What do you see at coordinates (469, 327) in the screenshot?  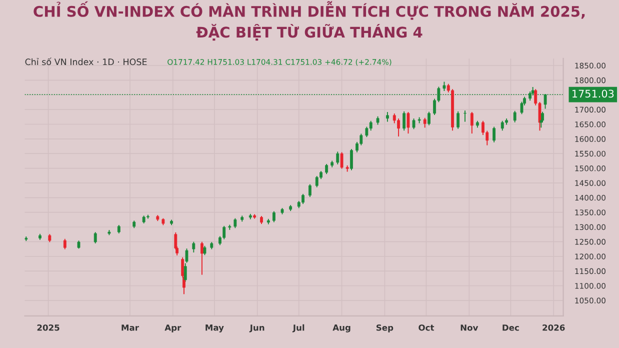 I see `x-tick-label: Nov` at bounding box center [469, 327].